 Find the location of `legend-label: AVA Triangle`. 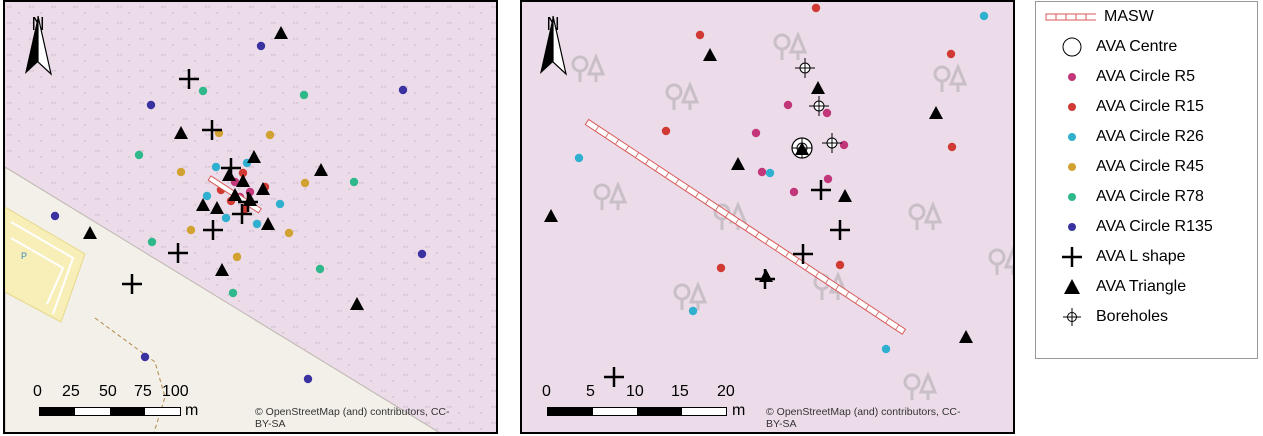

legend-label: AVA Triangle is located at coordinates (1141, 286).